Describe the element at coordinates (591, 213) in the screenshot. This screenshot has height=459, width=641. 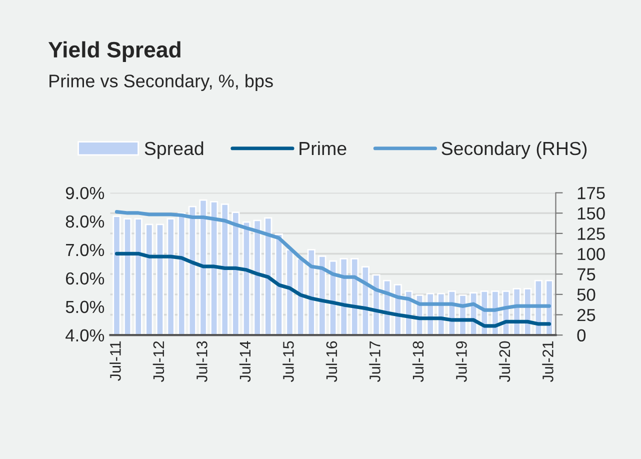
I see `y2-tick-label: 150` at that location.